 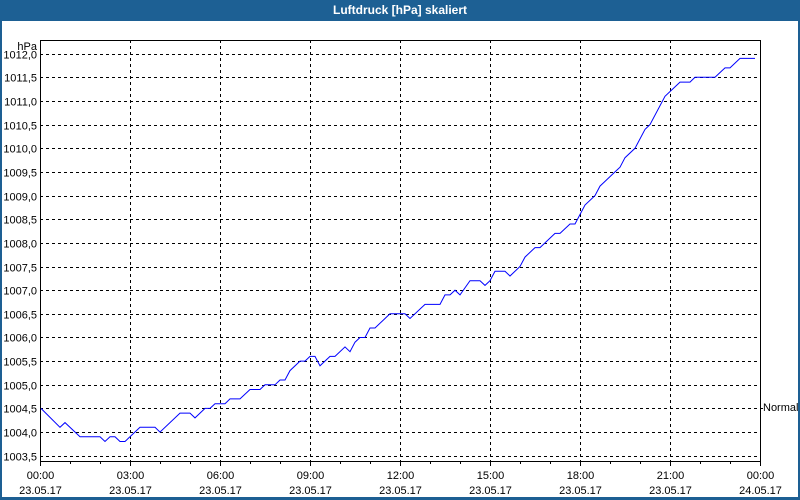 I want to click on y-tick-label: 1008,0, so click(x=20, y=245).